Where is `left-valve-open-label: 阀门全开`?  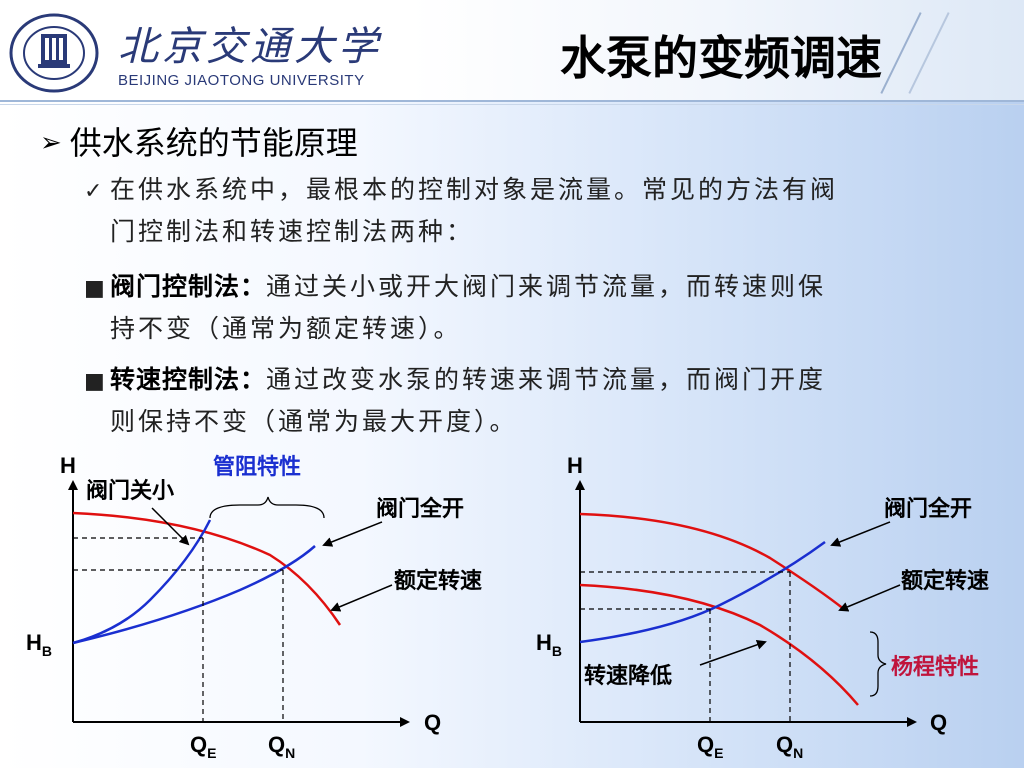 left-valve-open-label: 阀门全开 is located at coordinates (420, 509).